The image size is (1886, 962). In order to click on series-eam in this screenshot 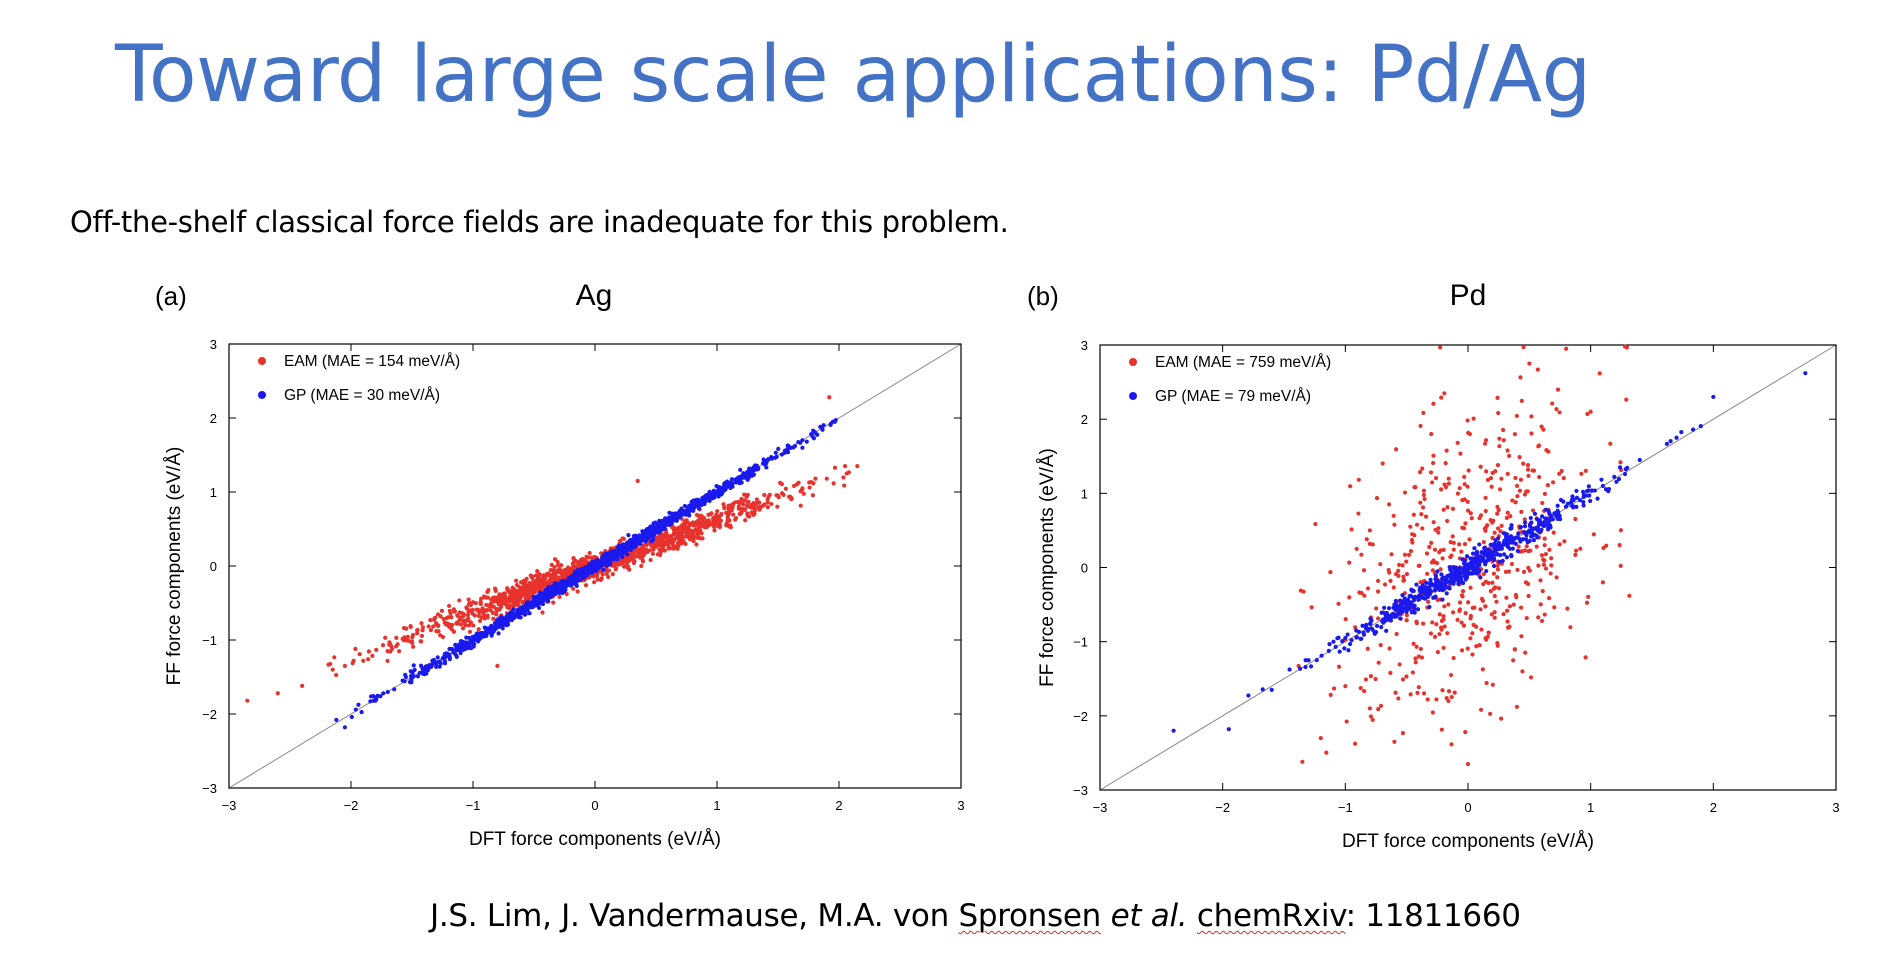, I will do `click(1464, 555)`.